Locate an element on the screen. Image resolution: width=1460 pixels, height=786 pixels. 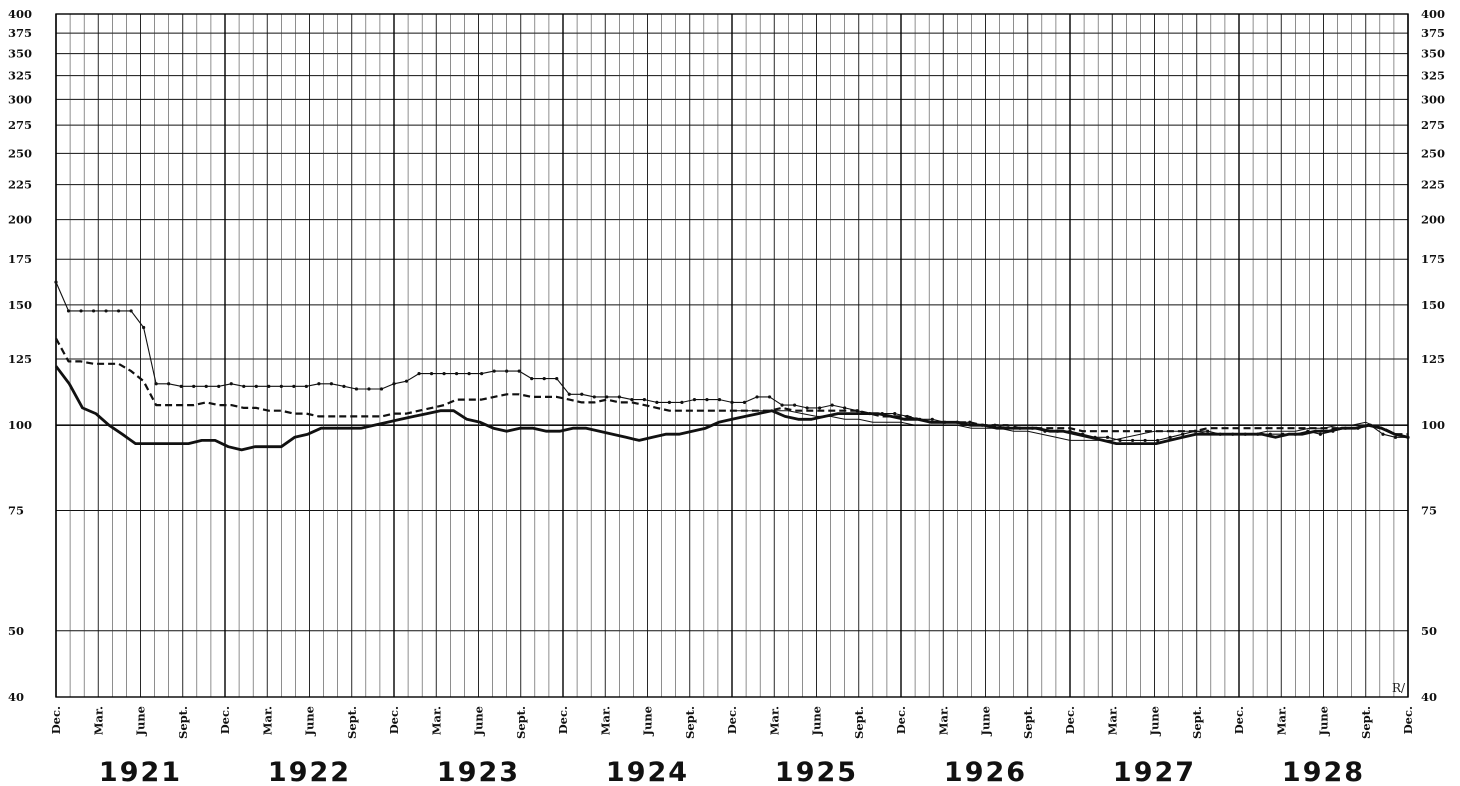
series-line-thin is located at coordinates (1070, 425).